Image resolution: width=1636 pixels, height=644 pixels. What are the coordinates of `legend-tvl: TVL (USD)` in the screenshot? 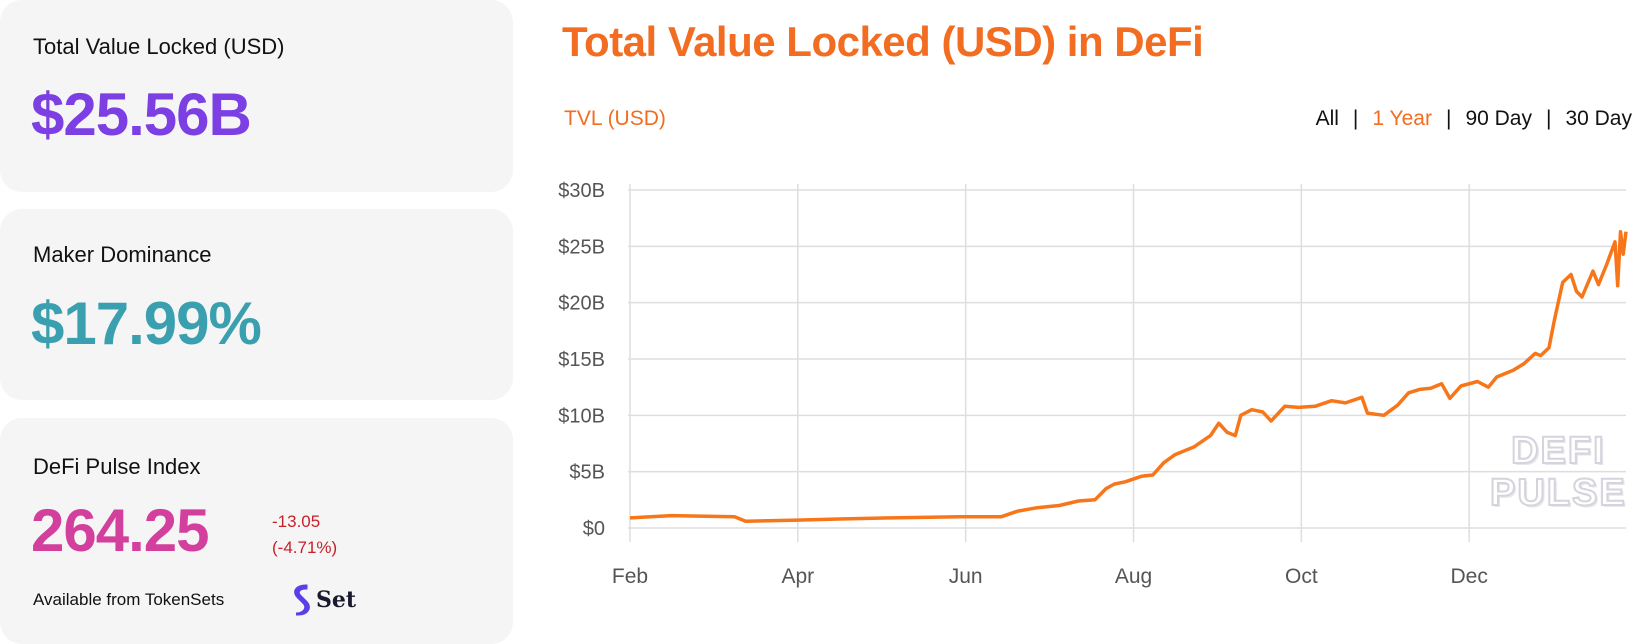 It's located at (615, 118).